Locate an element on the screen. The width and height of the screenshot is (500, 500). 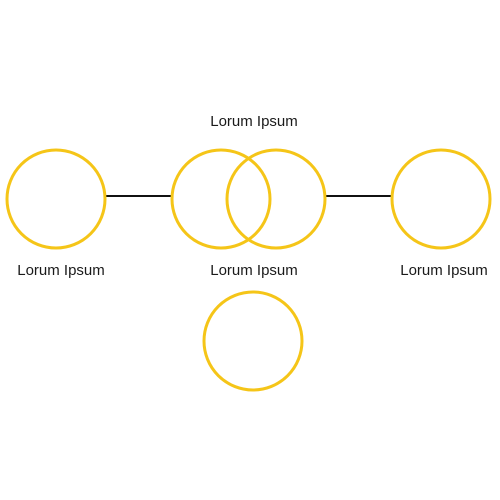
circle-center-right is located at coordinates (276, 199).